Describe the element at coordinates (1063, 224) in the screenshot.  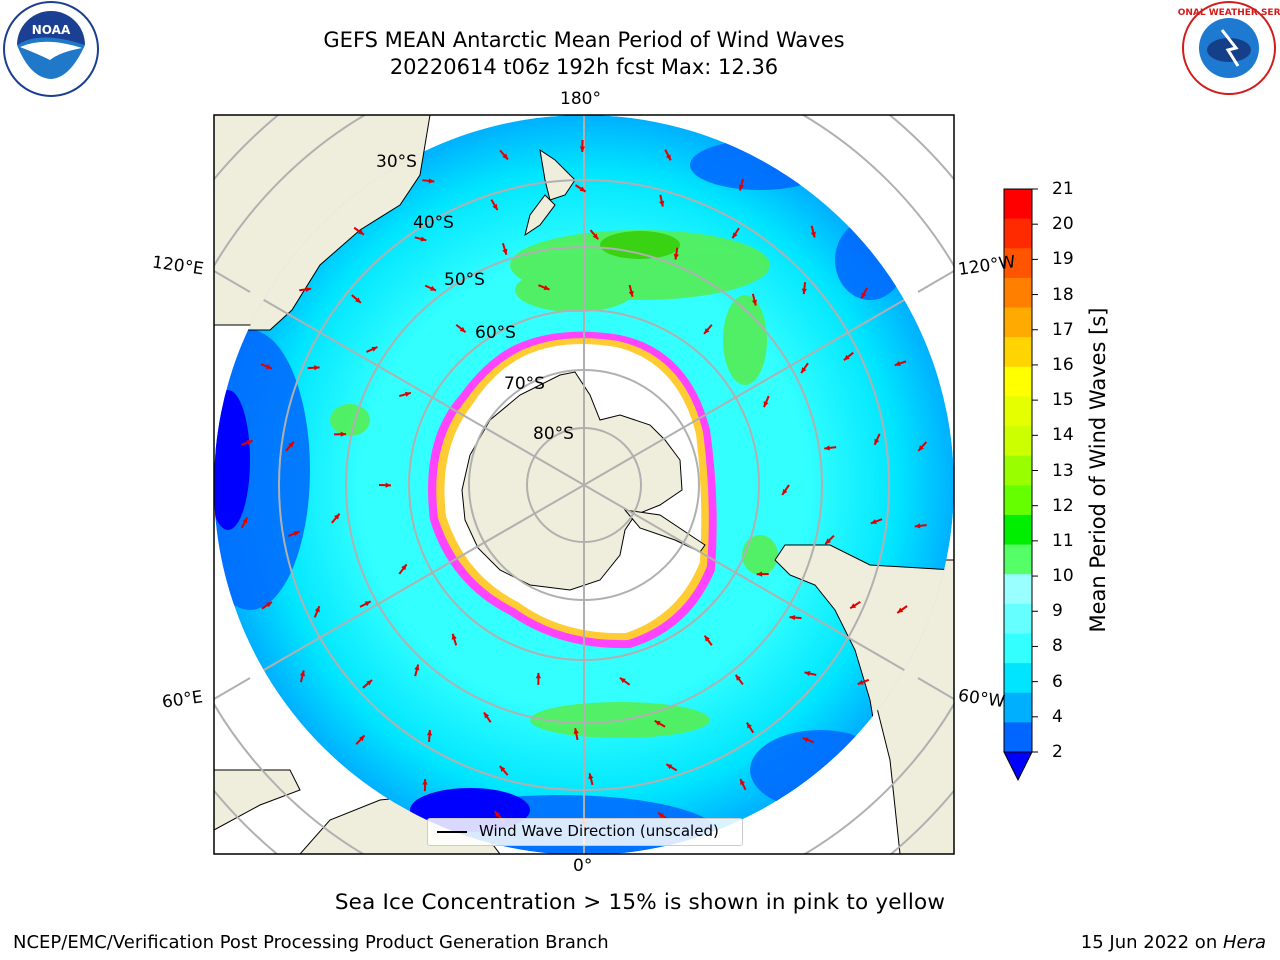
I see `colorbar-tick-label: 20` at that location.